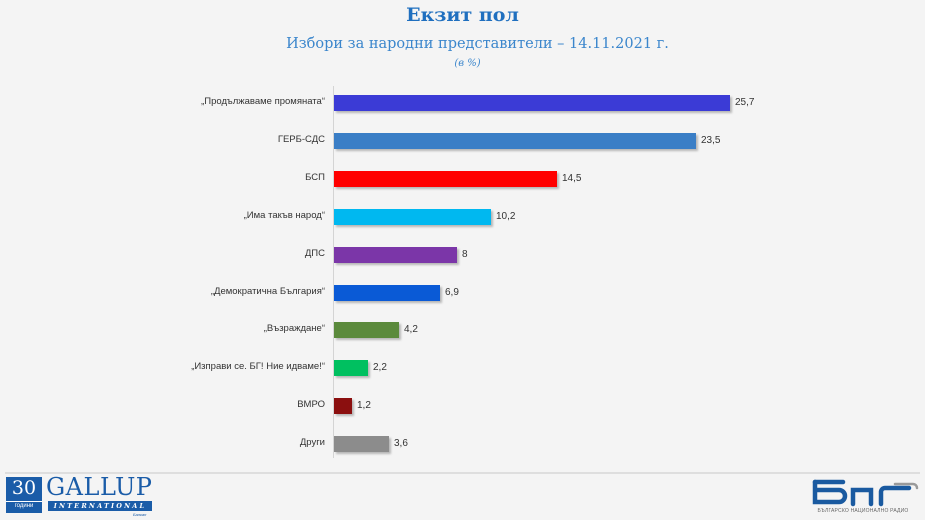  What do you see at coordinates (263, 101) in the screenshot?
I see `category-label: „Продължаваме промяната“` at bounding box center [263, 101].